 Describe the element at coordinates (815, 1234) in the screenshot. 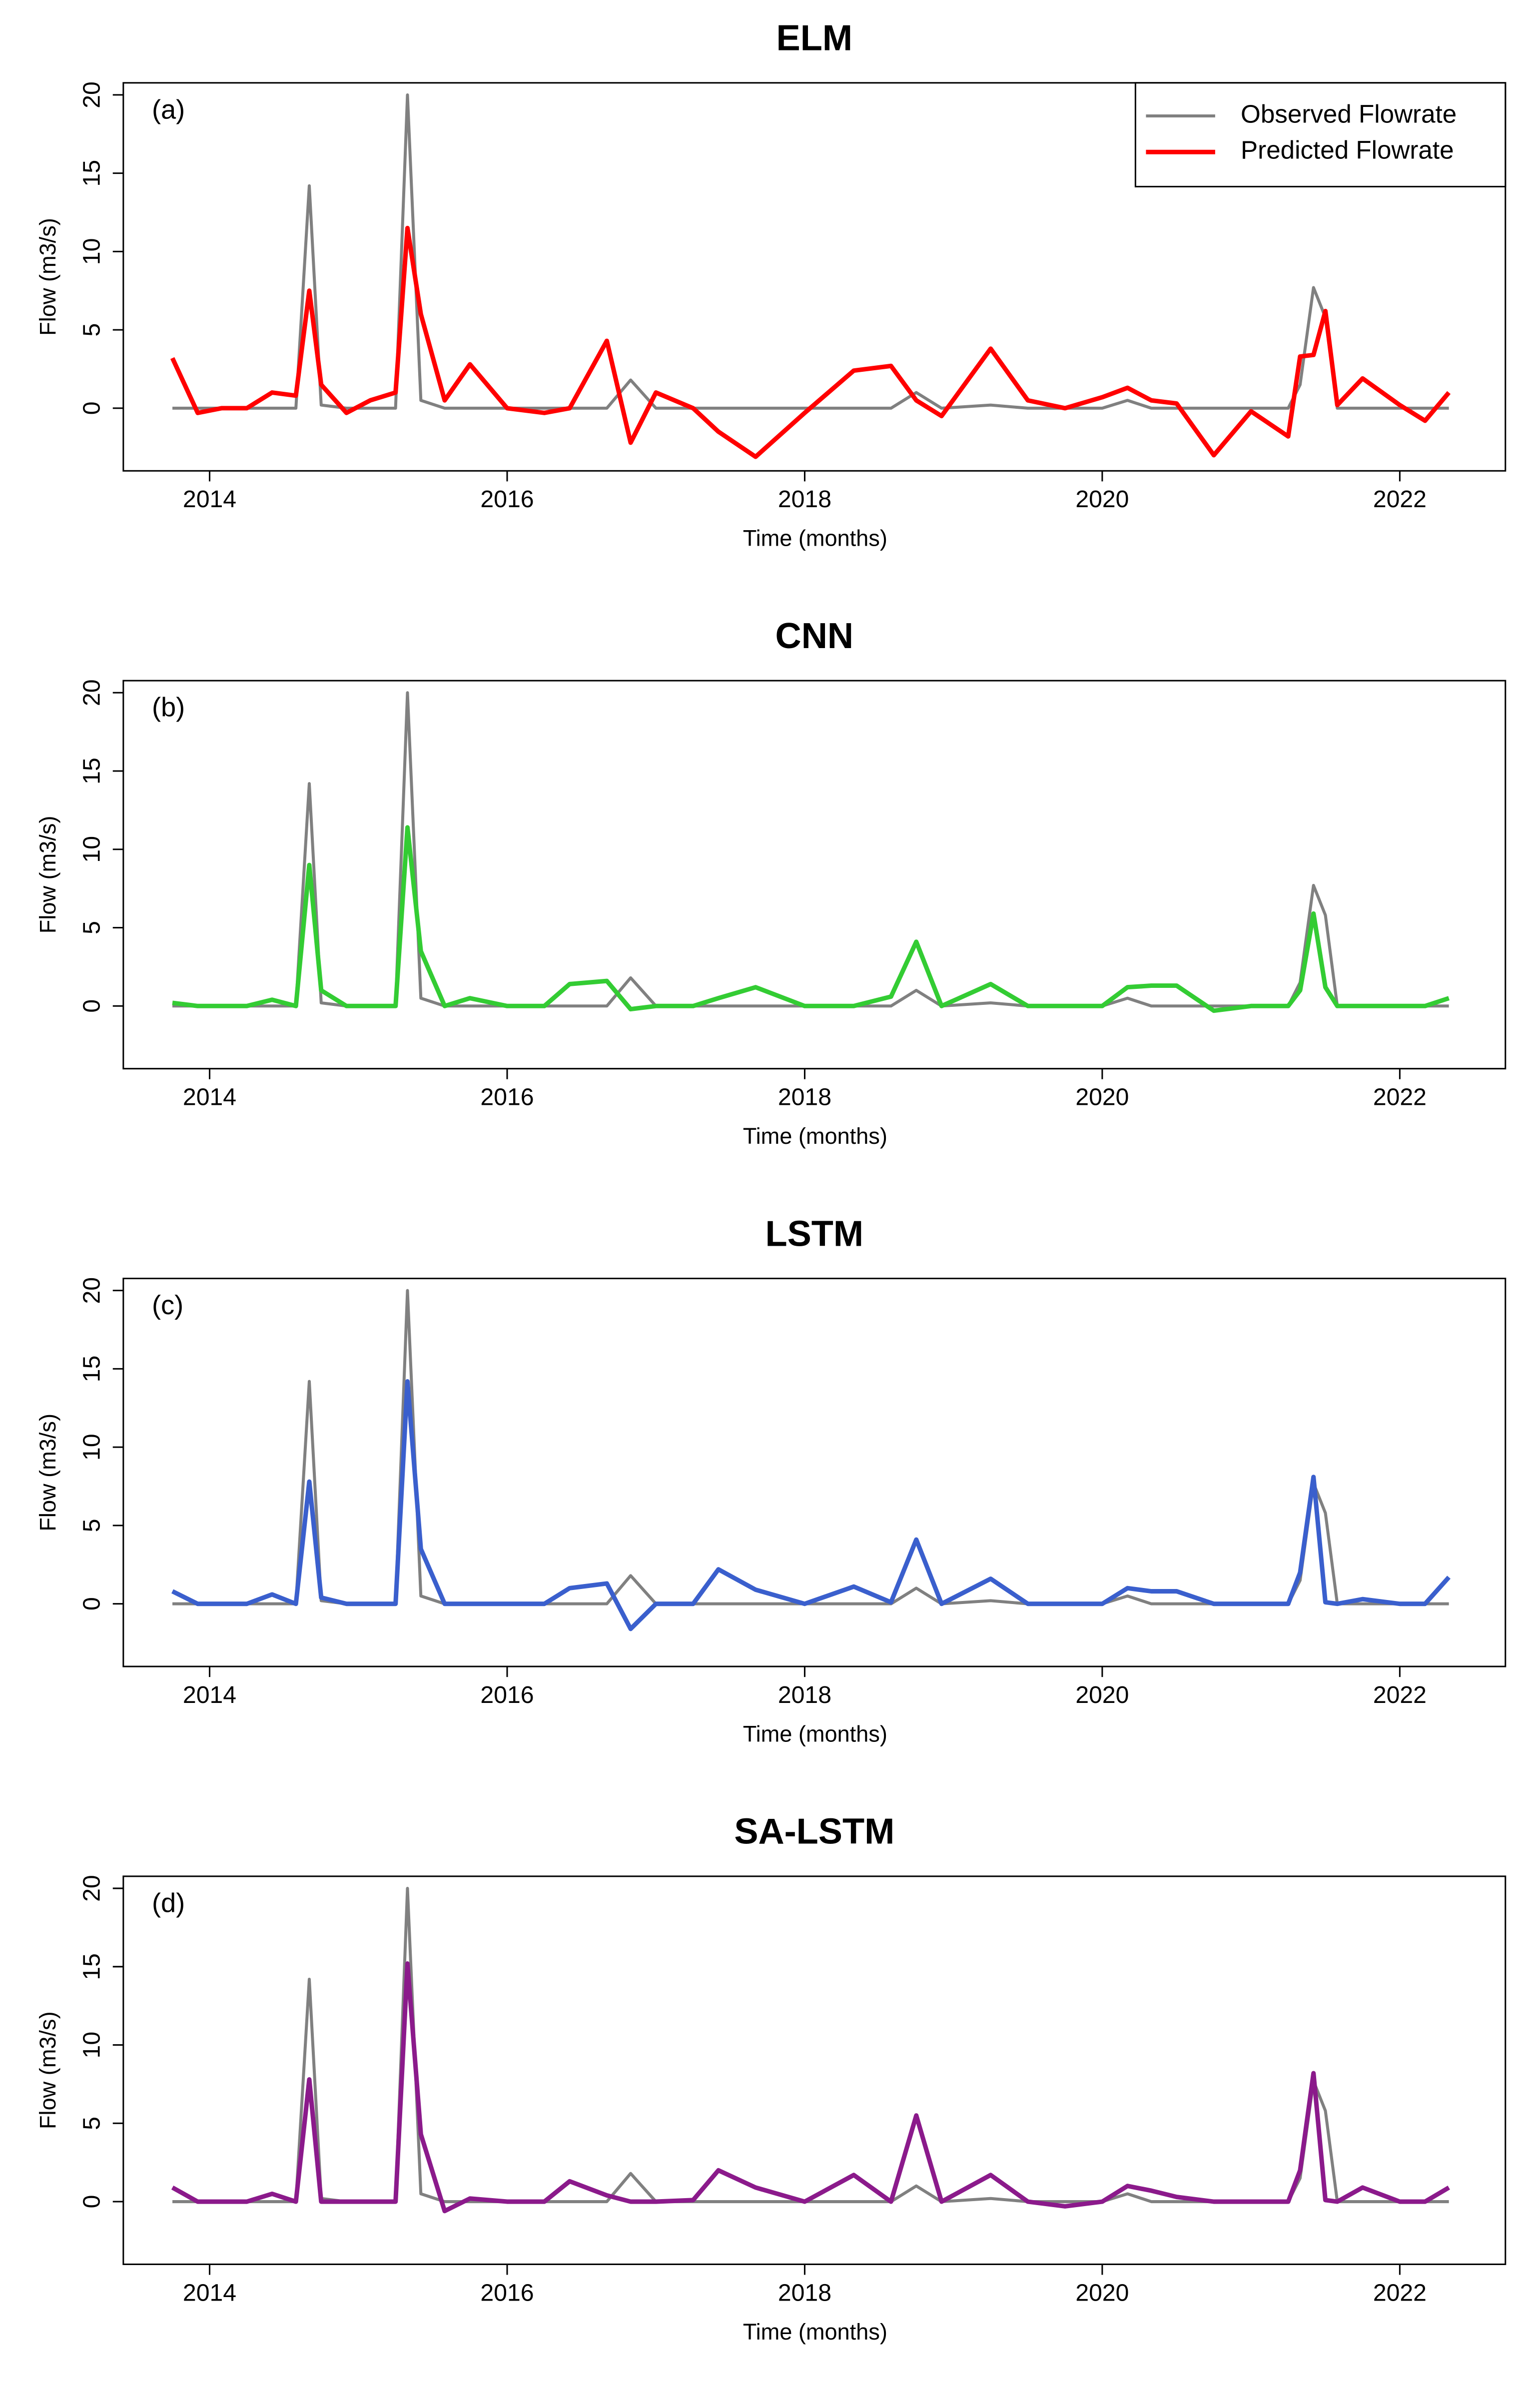

I see `chart-title: LSTM` at that location.